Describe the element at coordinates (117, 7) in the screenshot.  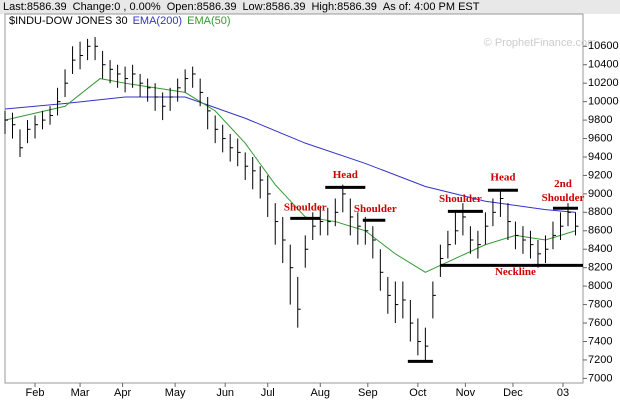
I see `header-item: Change:0 , 0.00%` at that location.